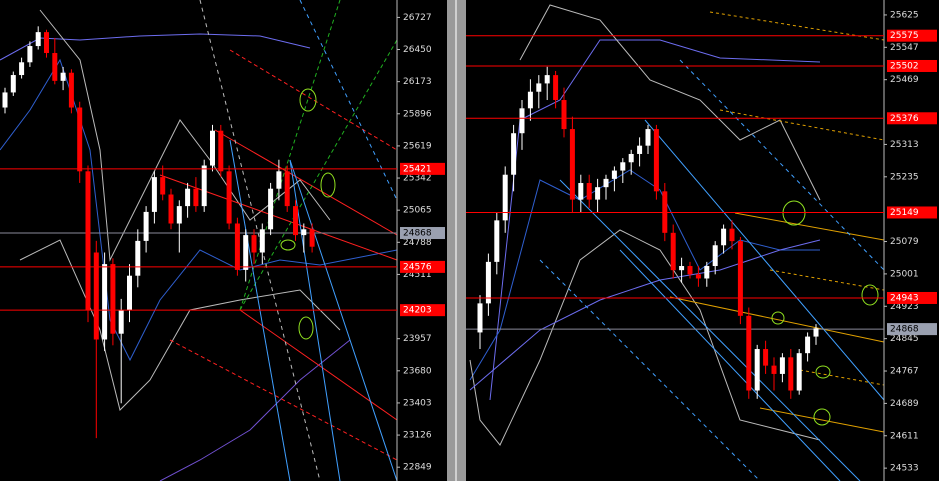 This screenshot has width=939, height=481. Describe the element at coordinates (904, 177) in the screenshot. I see `y-tick-label: 25235` at that location.